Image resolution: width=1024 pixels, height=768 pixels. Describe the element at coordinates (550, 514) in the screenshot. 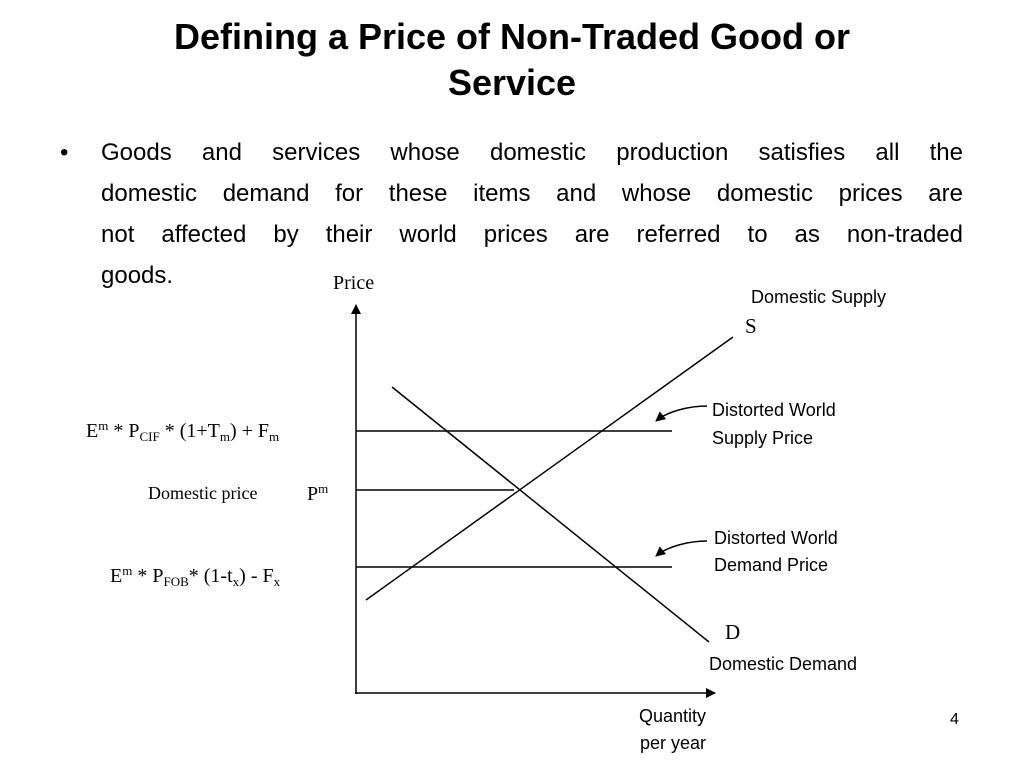

I see `demand-curve` at that location.